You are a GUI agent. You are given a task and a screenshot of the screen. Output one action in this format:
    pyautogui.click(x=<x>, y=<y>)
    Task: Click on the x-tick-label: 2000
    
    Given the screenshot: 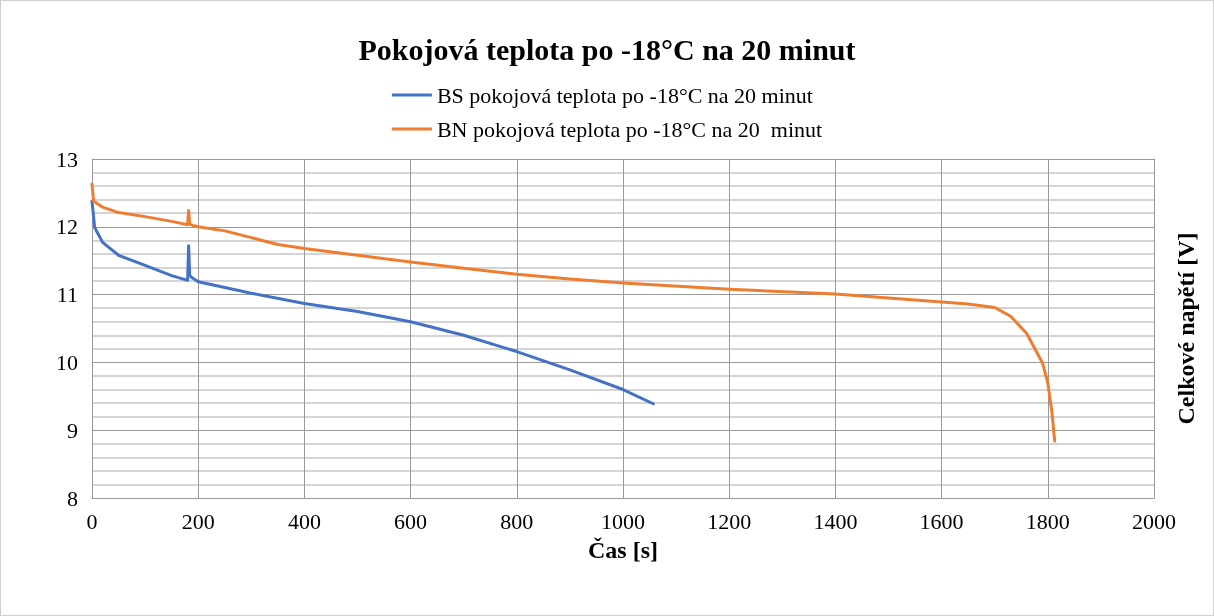 What is the action you would take?
    pyautogui.click(x=1154, y=521)
    